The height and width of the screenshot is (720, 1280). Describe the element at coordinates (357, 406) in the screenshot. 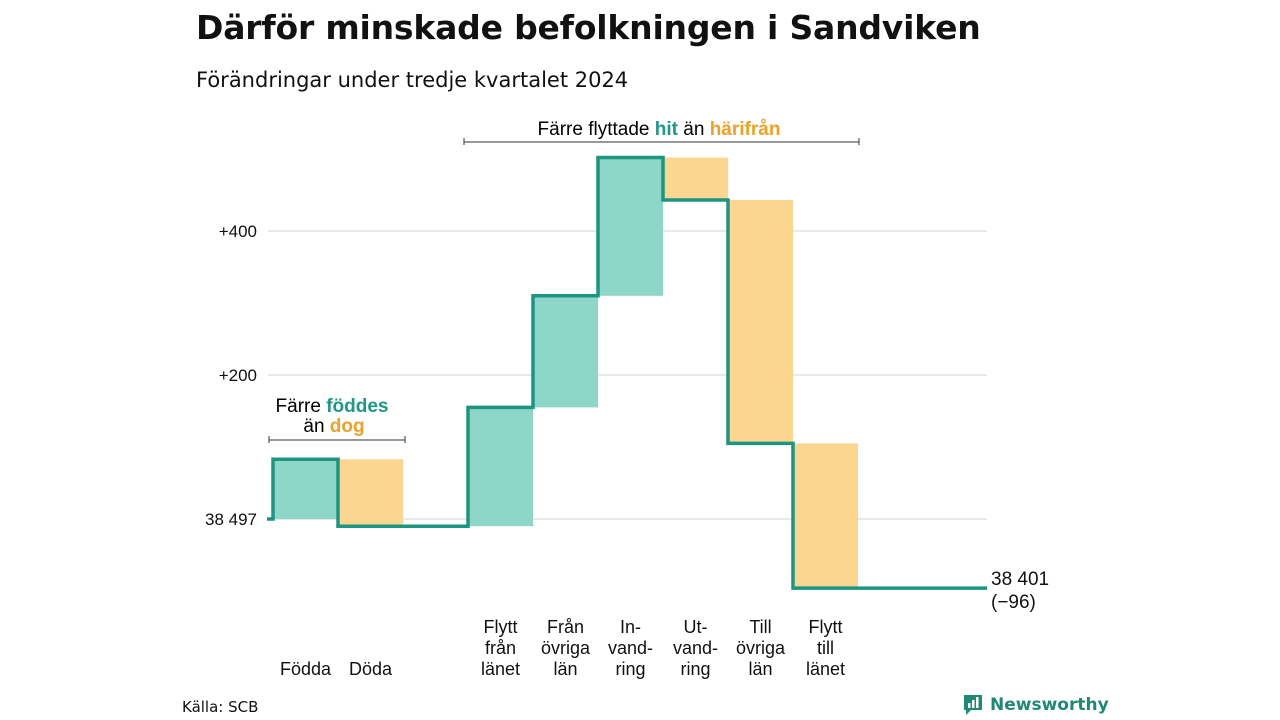

I see `births-annotation-hit: föddes` at that location.